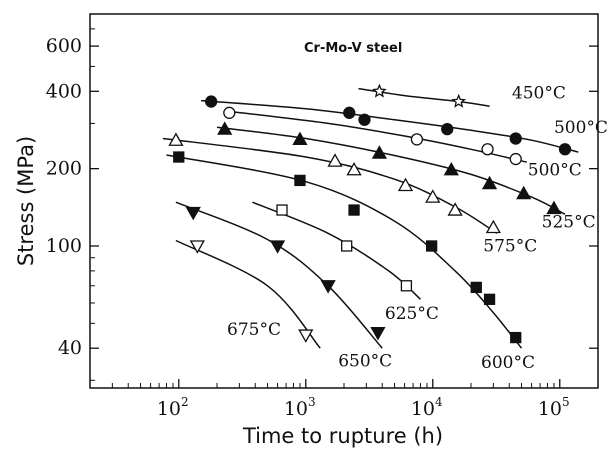 The image size is (609, 457). I want to click on label-575C-4: 575°C, so click(510, 247).